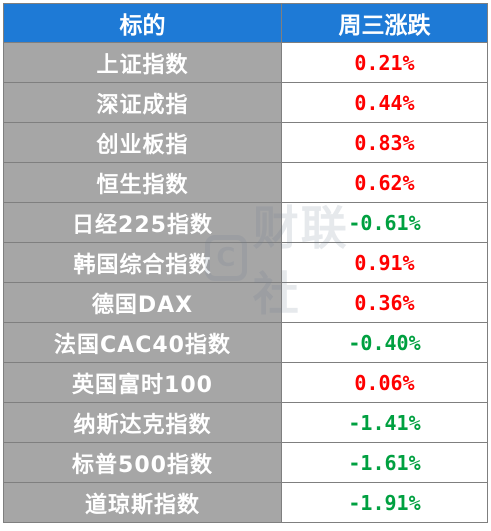 This screenshot has height=531, width=491. I want to click on change-value-cell: -1.61%, so click(384, 462).